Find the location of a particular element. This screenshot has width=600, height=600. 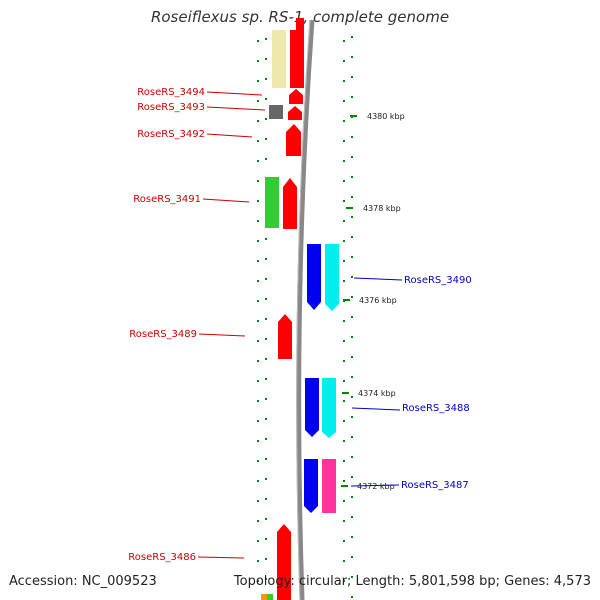

accession-text: Accession: NC_009523 is located at coordinates (83, 581).